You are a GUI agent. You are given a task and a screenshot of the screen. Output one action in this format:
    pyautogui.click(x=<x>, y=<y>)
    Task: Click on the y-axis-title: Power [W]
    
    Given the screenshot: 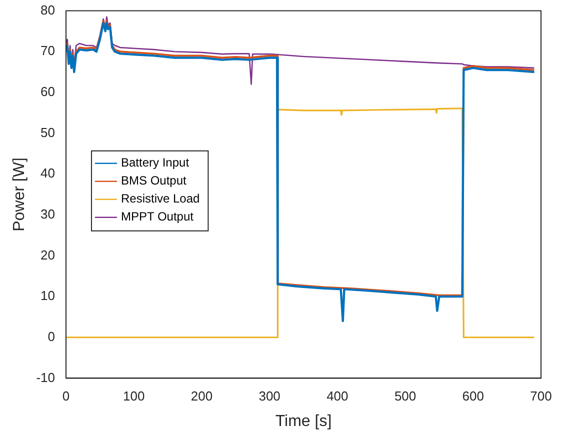 What is the action you would take?
    pyautogui.click(x=19, y=195)
    